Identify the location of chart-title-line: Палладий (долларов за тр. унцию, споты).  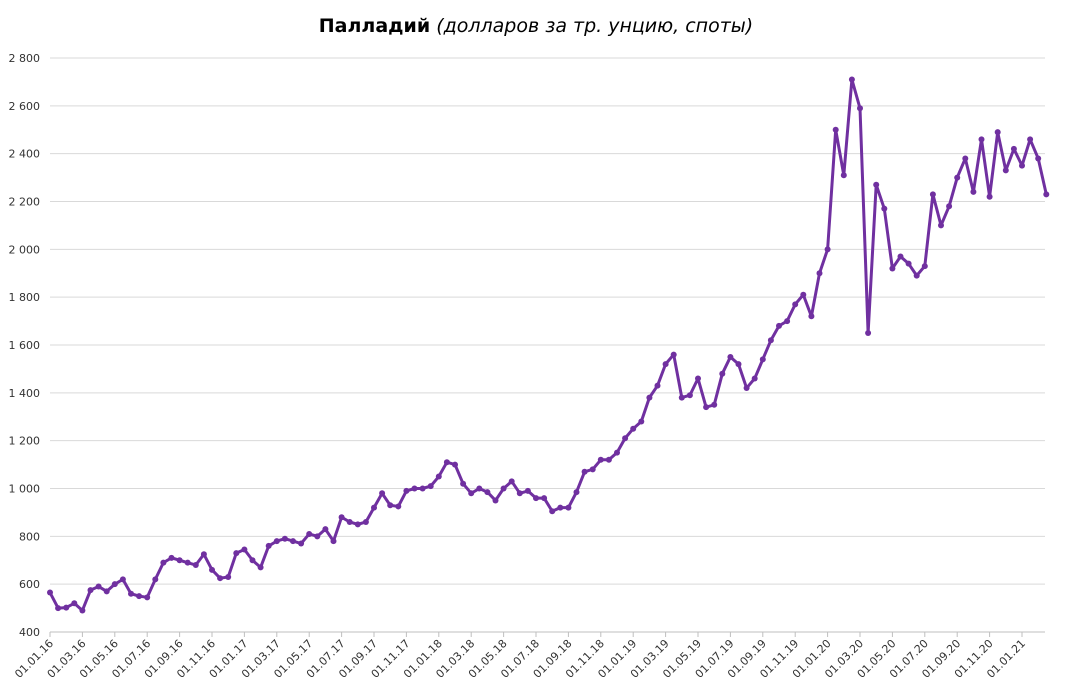
(536, 26).